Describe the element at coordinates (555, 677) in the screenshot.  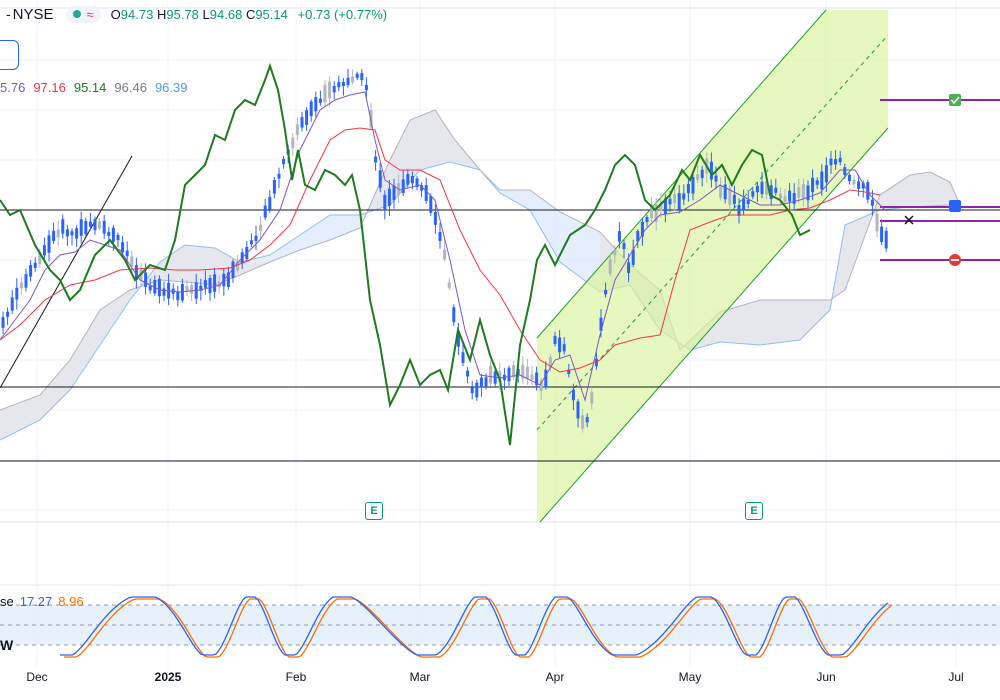
I see `x-tick-apr: Apr` at that location.